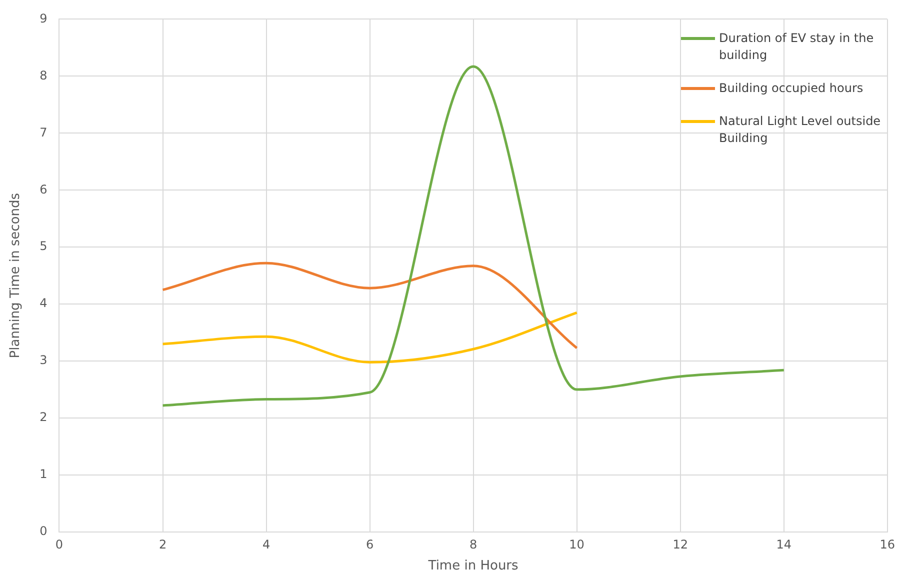  I want to click on x-tick-label: 2, so click(162, 544).